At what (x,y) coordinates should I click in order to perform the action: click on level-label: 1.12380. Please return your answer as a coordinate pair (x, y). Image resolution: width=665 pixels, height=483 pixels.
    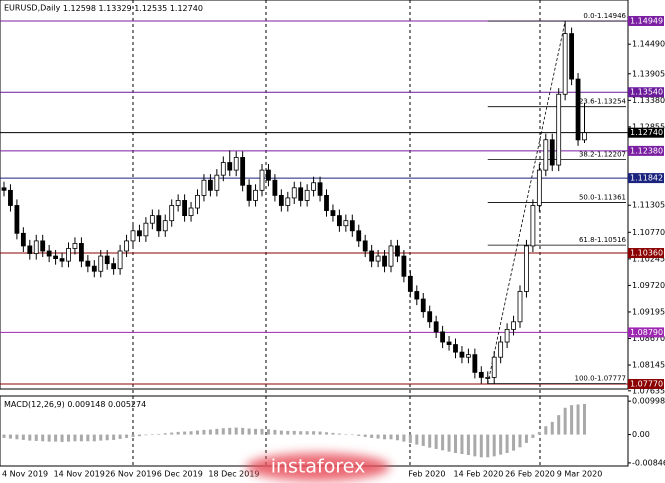
    Looking at the image, I should click on (646, 150).